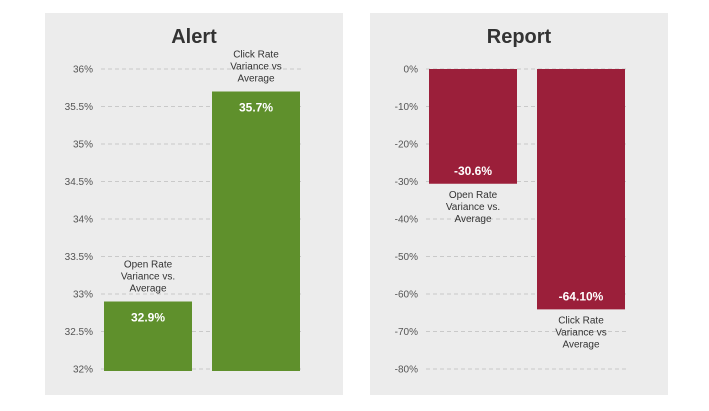 The width and height of the screenshot is (709, 411). Describe the element at coordinates (194, 37) in the screenshot. I see `alert-chart-title: Alert` at that location.